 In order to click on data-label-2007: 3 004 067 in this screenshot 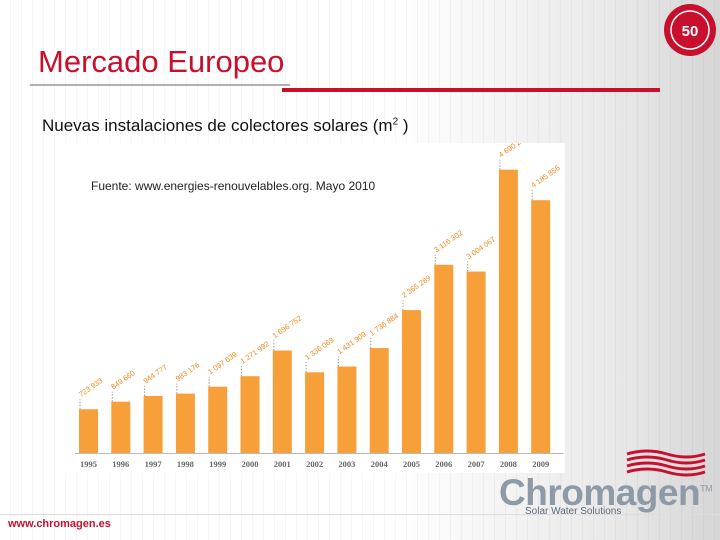, I will do `click(481, 248)`.